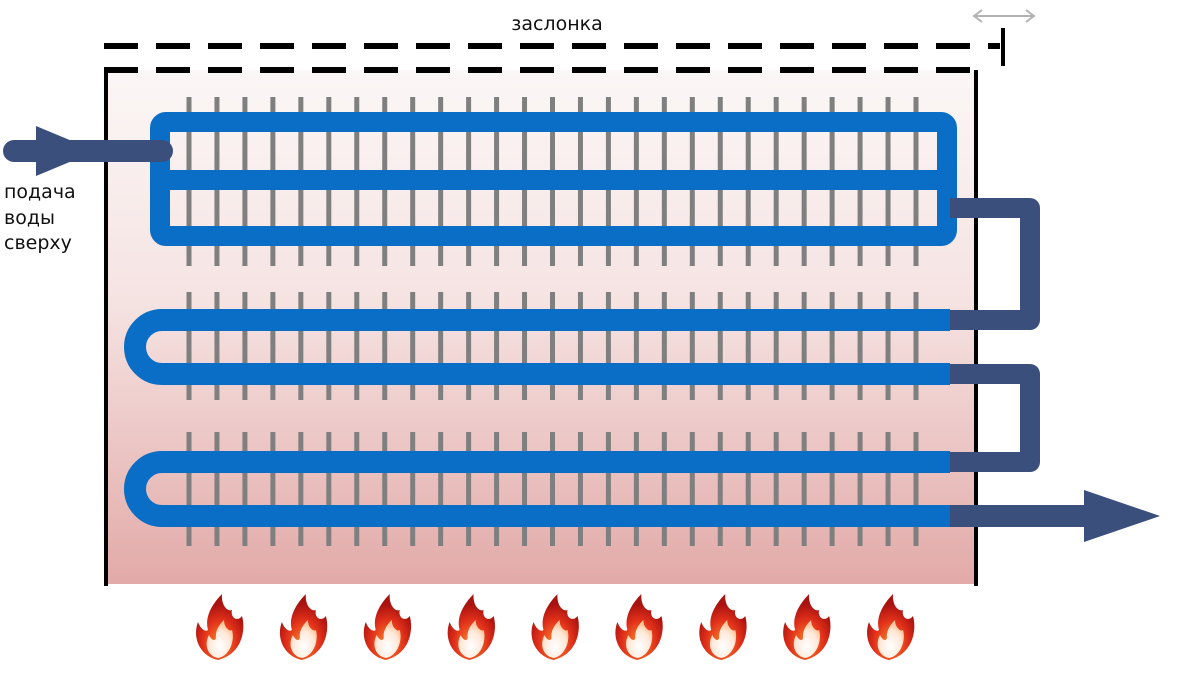 The height and width of the screenshot is (689, 1178). Describe the element at coordinates (29, 217) in the screenshot. I see `inlet-label-line-2: воды` at that location.